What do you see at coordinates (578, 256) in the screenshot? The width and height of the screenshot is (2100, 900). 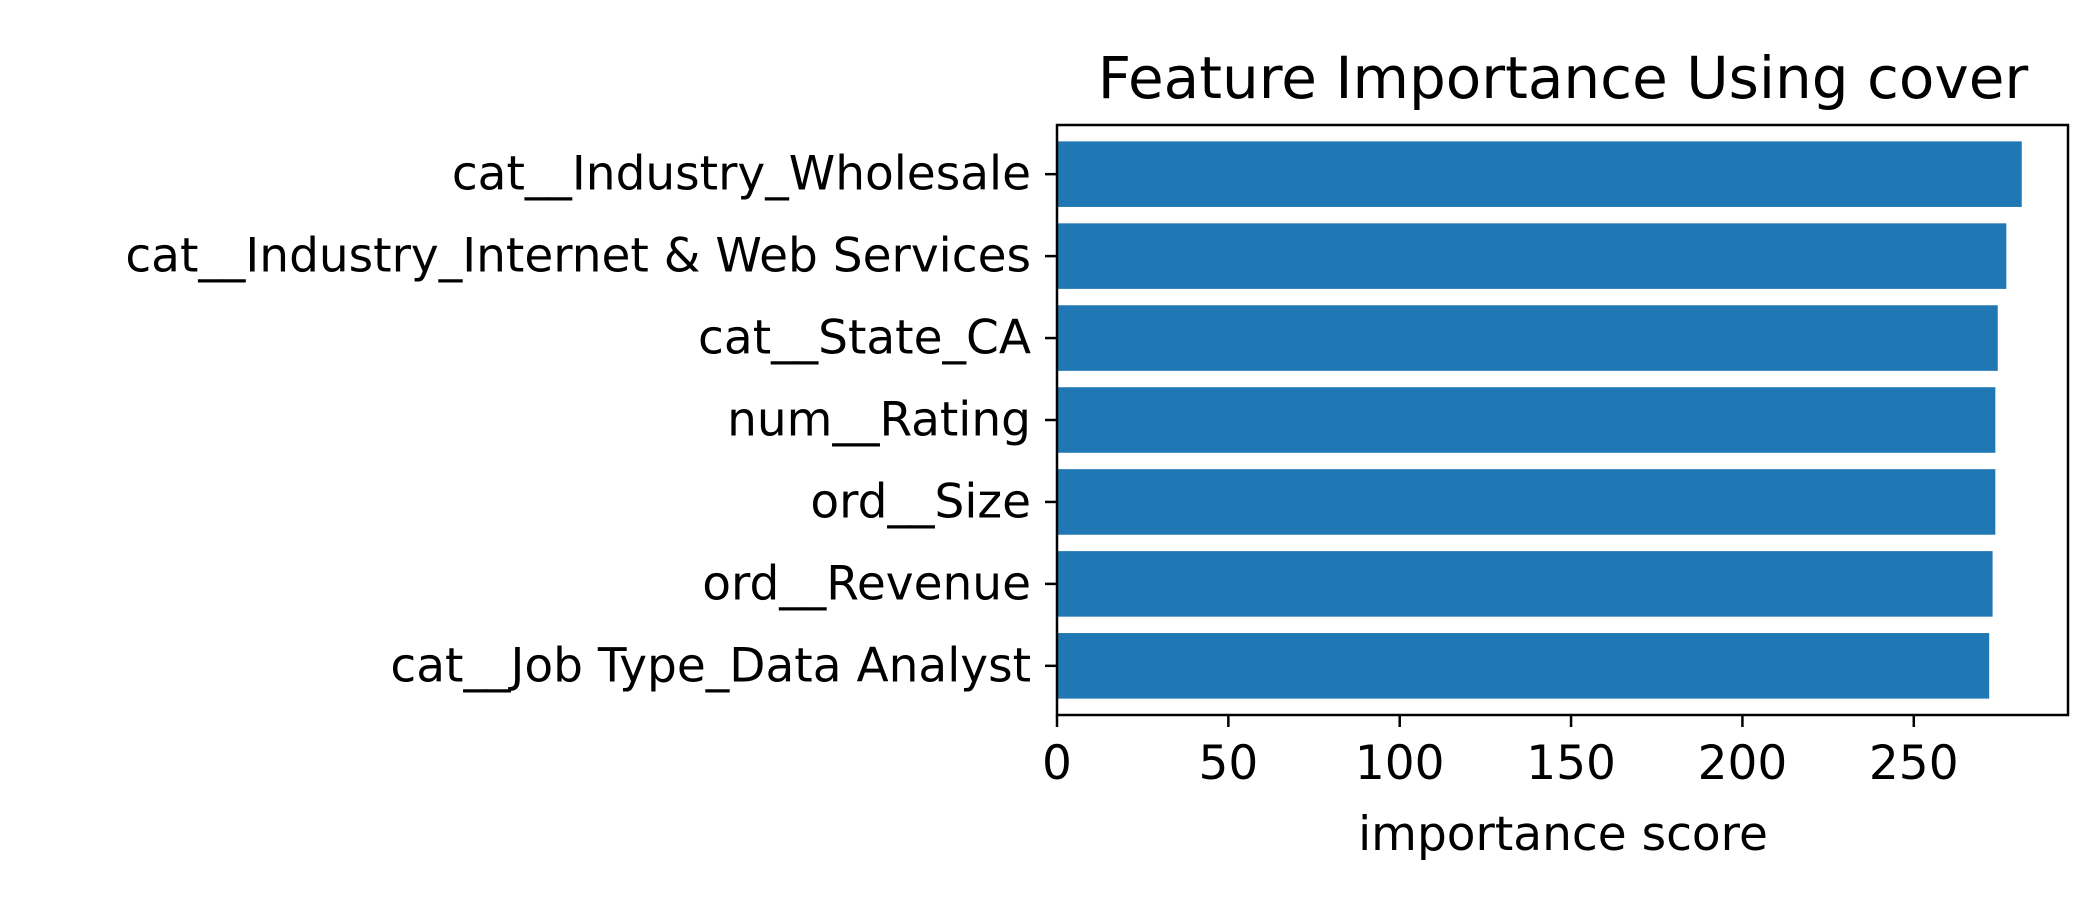 I see `y-tick-label: cat__Industry_Internet & Web Services` at bounding box center [578, 256].